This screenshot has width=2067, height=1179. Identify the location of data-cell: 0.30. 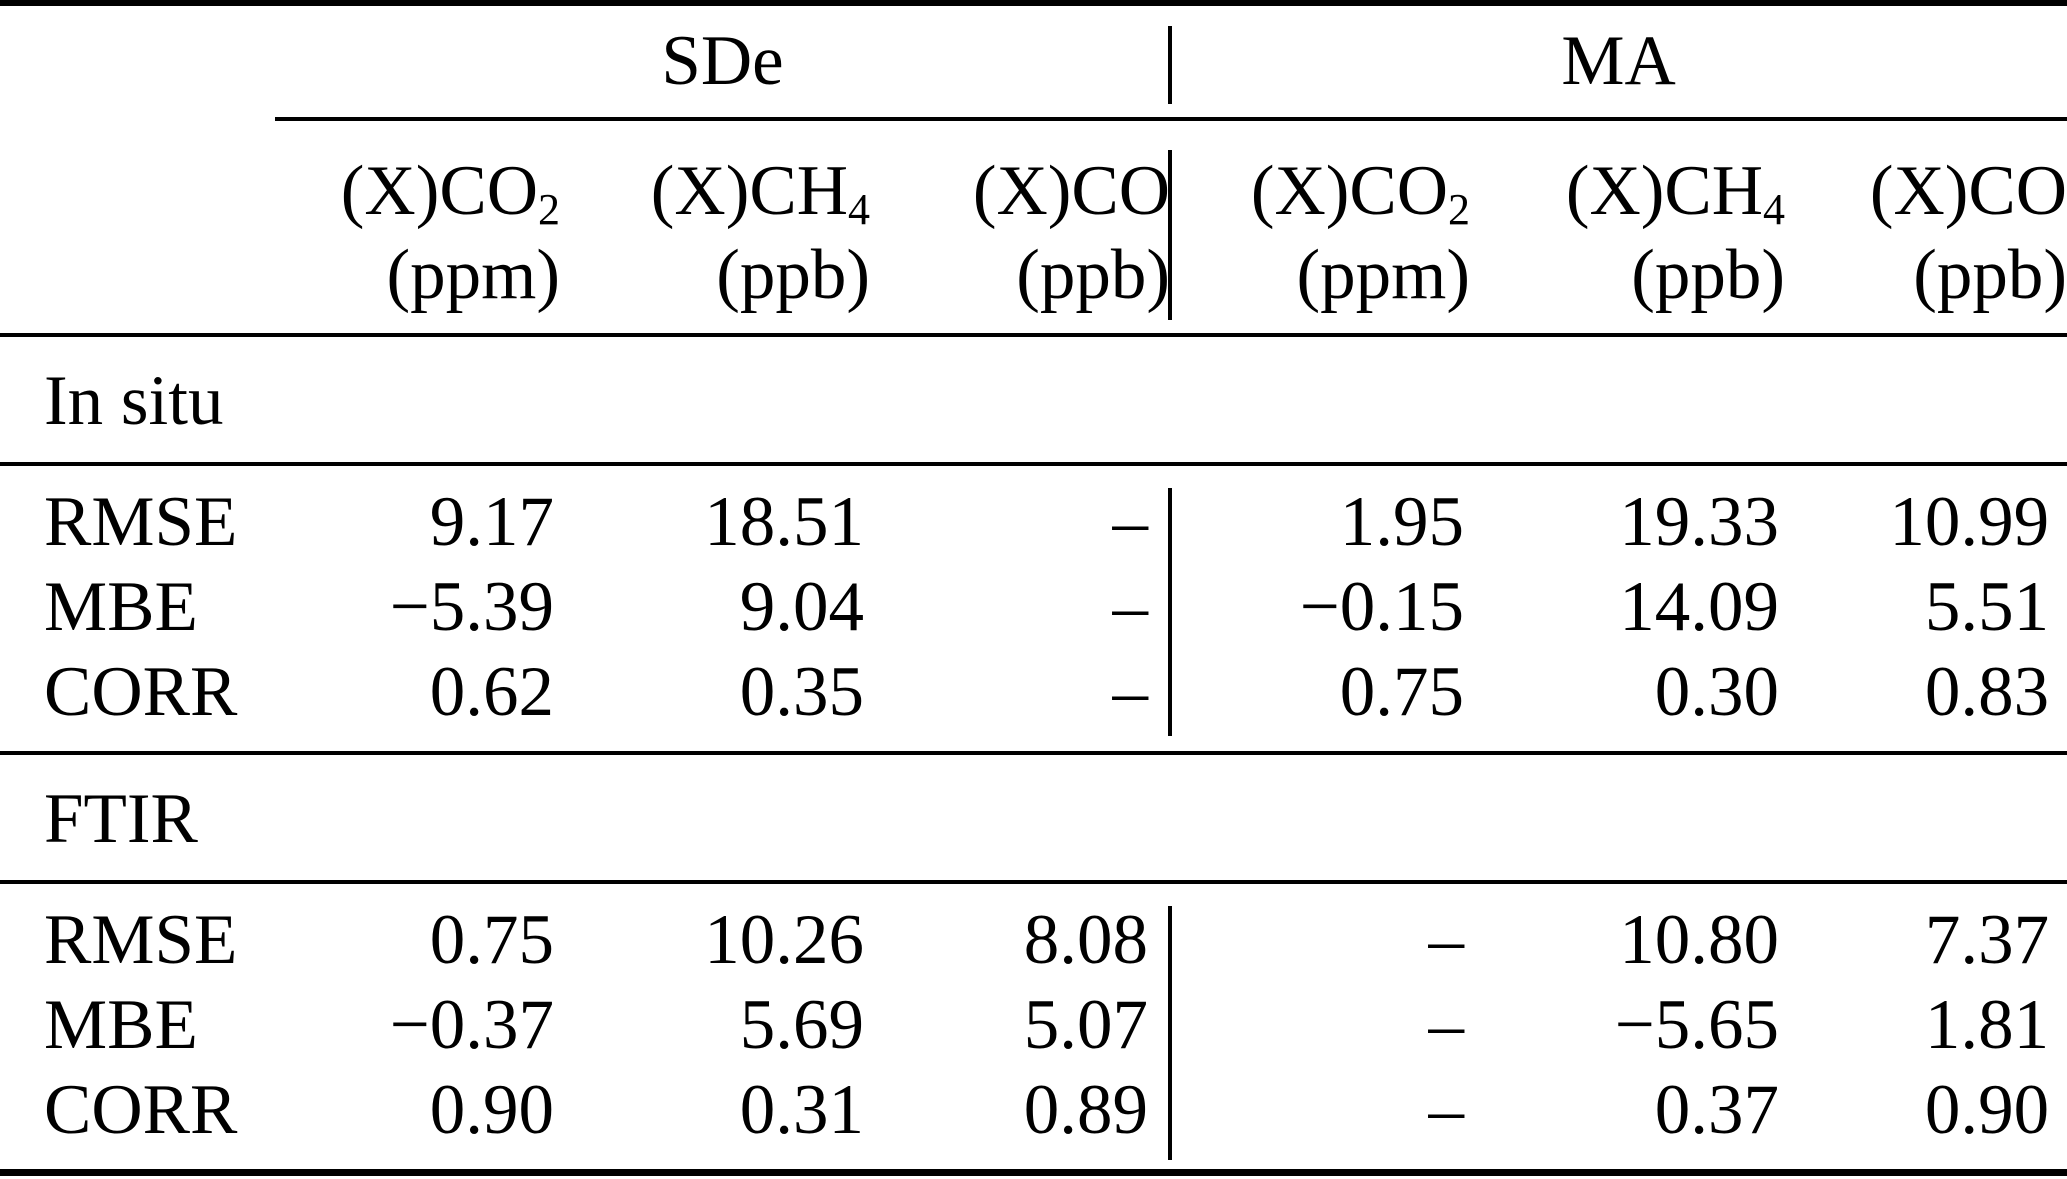
(1628, 702).